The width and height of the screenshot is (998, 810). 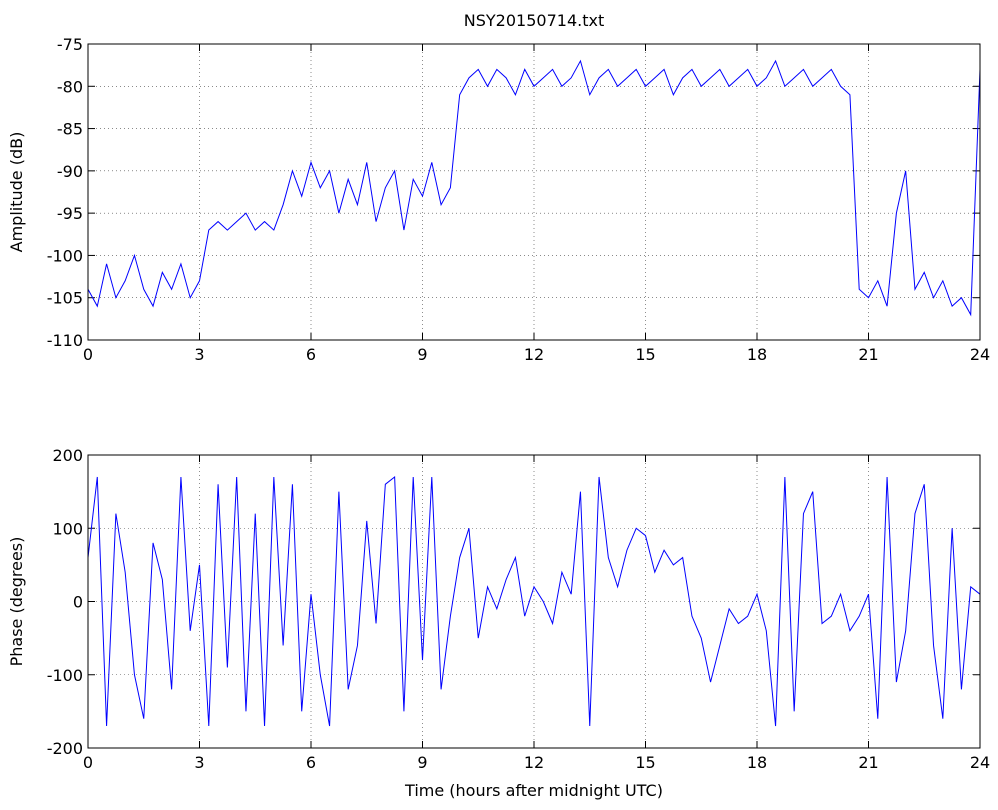 I want to click on y-axis-label: Phase (degrees), so click(x=16, y=602).